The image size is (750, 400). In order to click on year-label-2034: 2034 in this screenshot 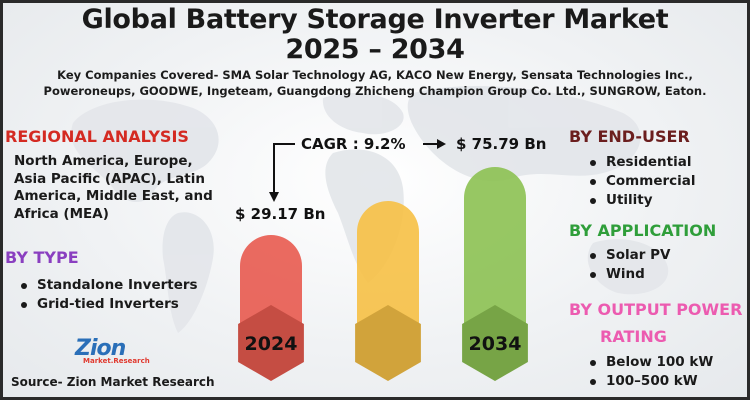, I will do `click(495, 344)`.